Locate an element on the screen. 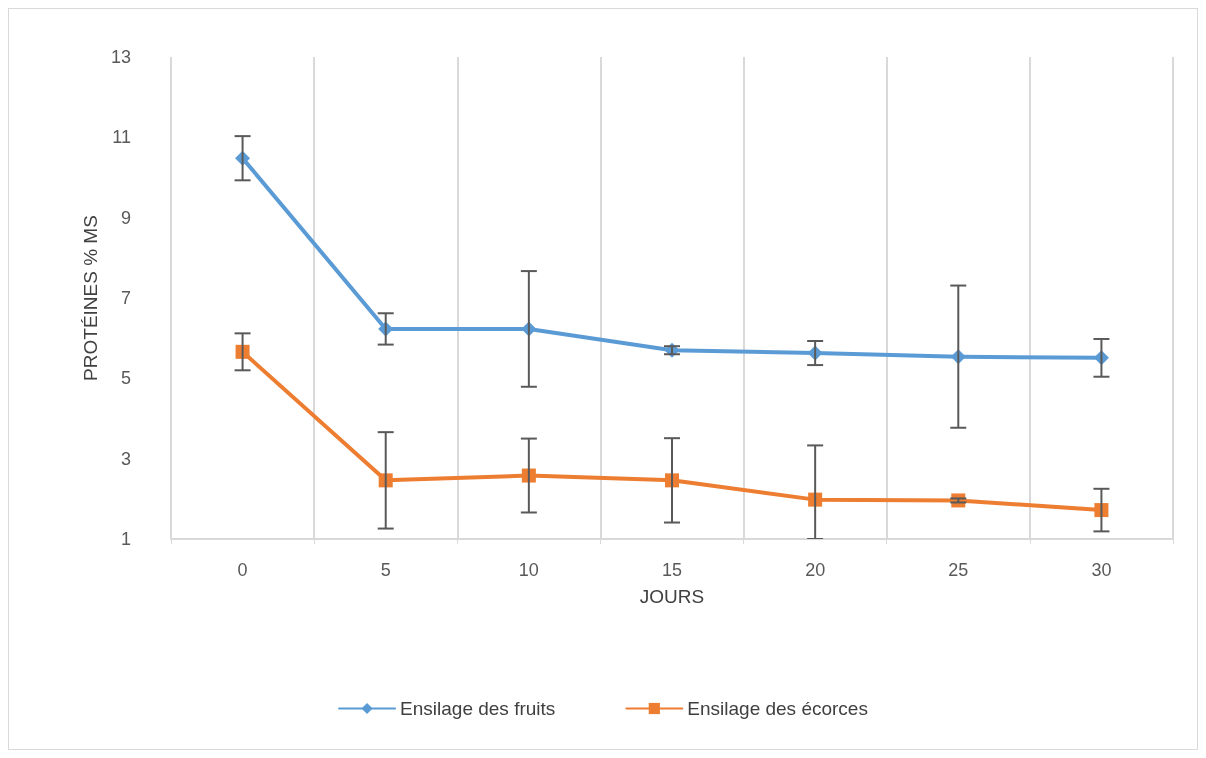 The image size is (1206, 758). x-tick-label: 25 is located at coordinates (958, 570).